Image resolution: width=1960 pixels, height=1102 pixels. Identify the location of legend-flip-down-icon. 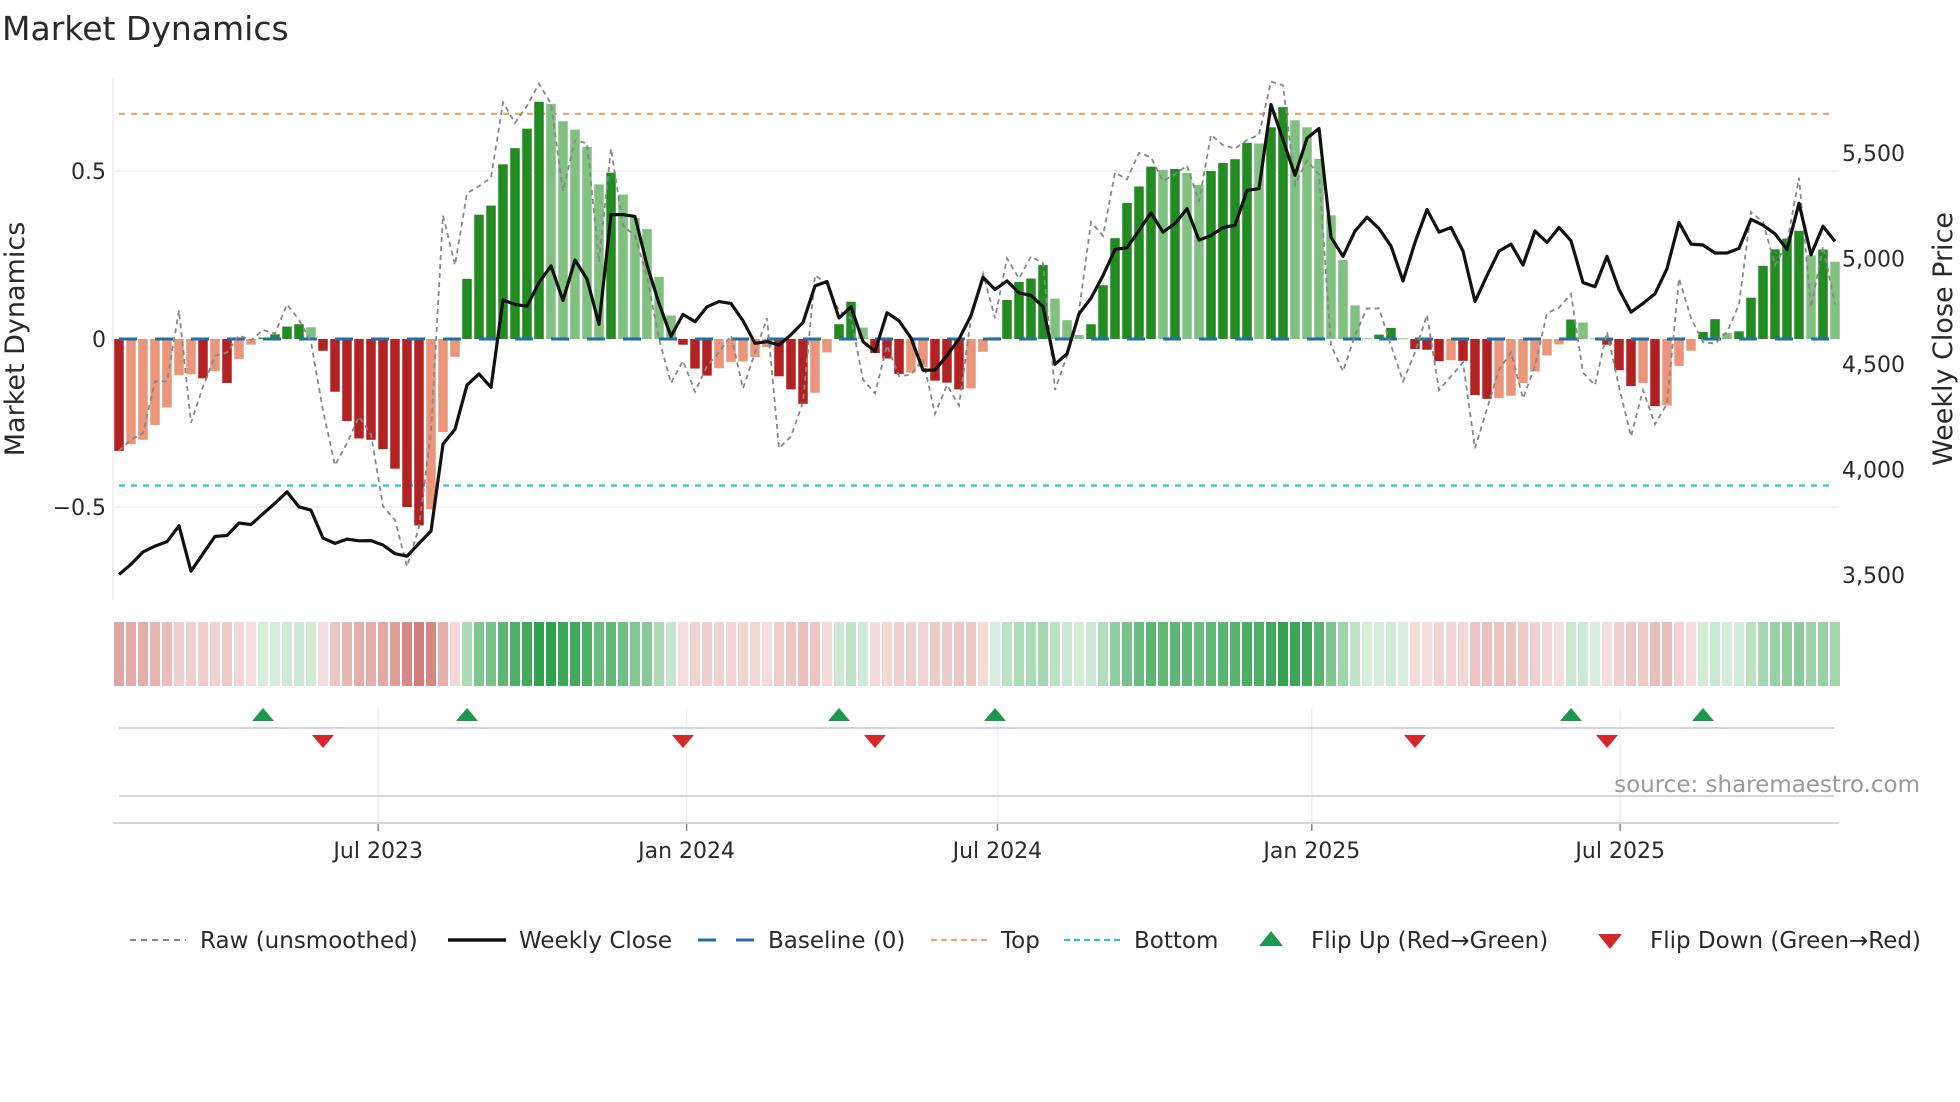
(1610, 941).